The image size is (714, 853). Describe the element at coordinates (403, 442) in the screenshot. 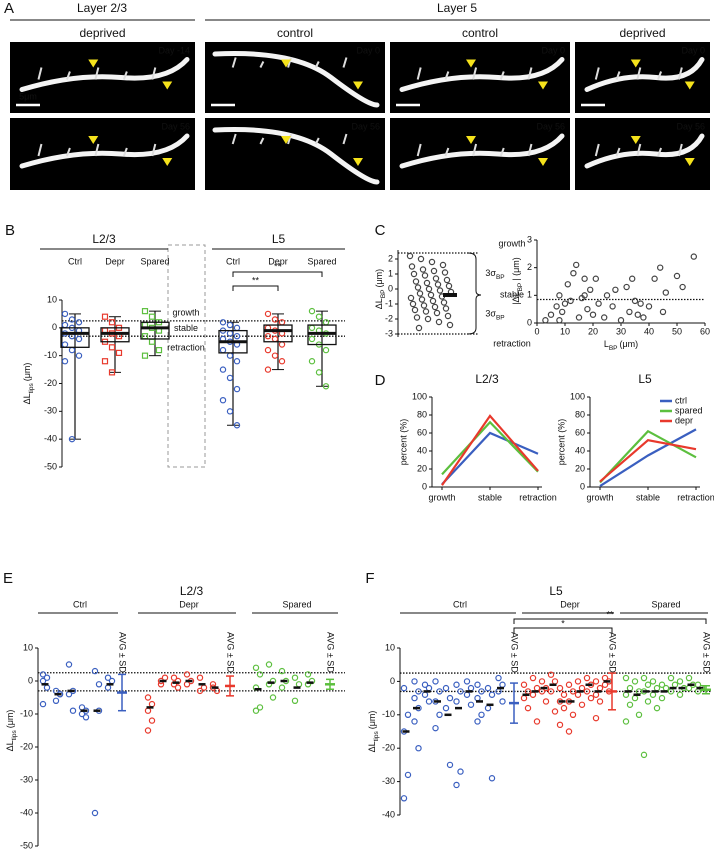

I see `y-axis-label: percent (%)` at that location.